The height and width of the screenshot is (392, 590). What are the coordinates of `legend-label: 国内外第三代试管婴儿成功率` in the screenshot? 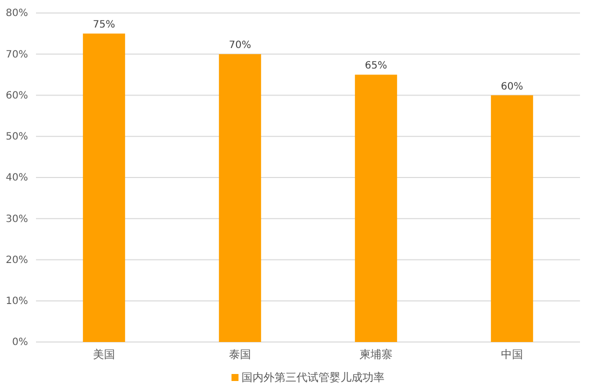 It's located at (313, 377).